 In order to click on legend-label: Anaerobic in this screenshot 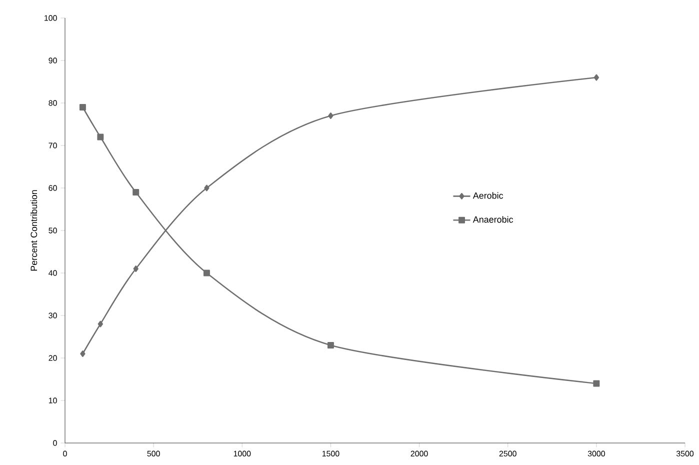, I will do `click(493, 219)`.